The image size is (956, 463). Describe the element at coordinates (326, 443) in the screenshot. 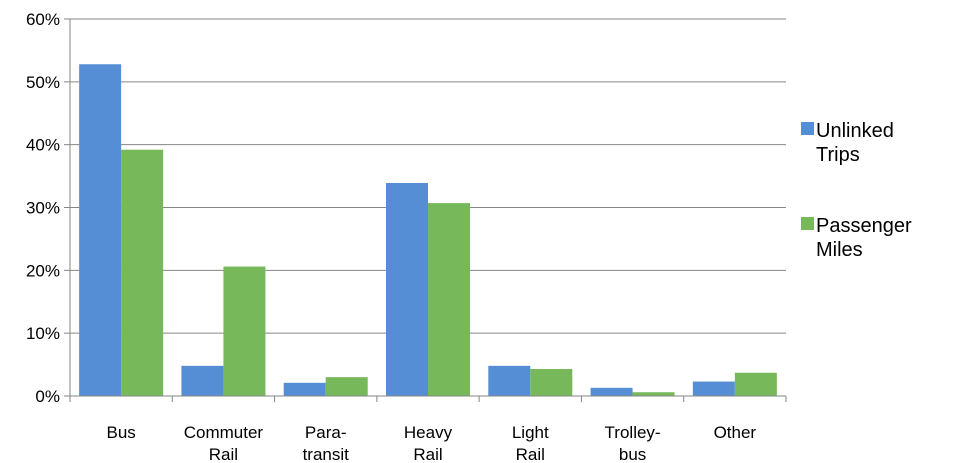

I see `x-tick-label: Para-transit` at that location.